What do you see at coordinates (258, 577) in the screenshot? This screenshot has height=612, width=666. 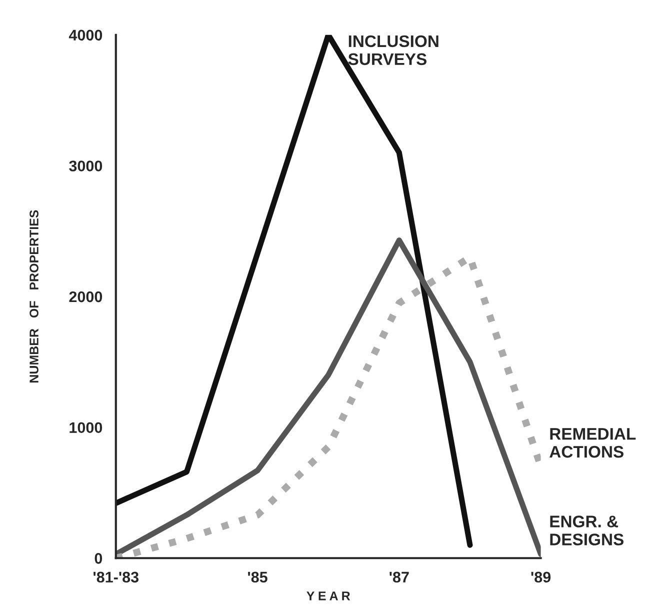 I see `x-tick-label: '85` at bounding box center [258, 577].